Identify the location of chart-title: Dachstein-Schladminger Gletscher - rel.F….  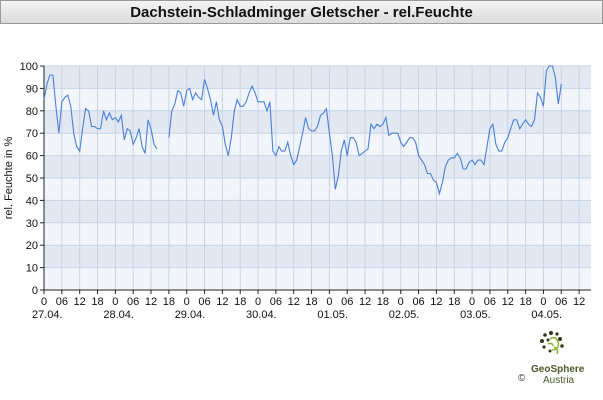
(301, 12).